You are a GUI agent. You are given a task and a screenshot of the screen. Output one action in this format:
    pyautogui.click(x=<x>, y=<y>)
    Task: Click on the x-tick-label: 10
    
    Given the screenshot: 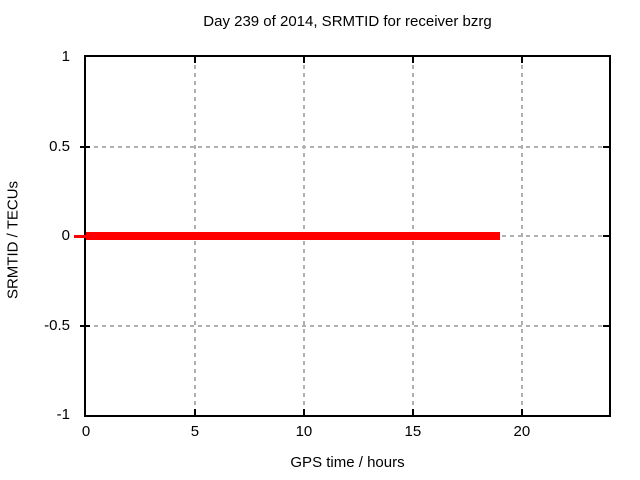 What is the action you would take?
    pyautogui.click(x=304, y=431)
    